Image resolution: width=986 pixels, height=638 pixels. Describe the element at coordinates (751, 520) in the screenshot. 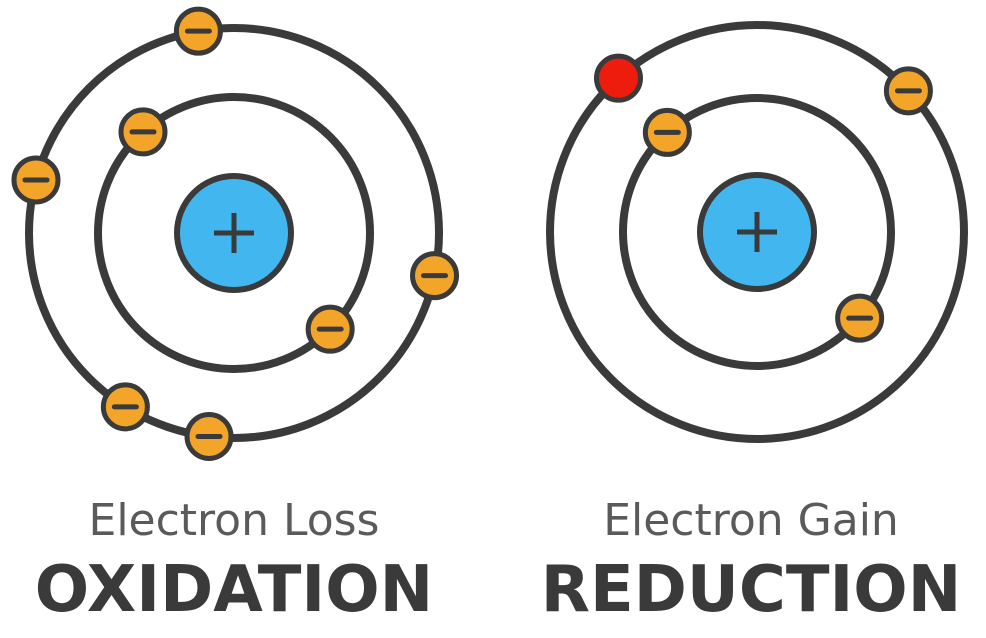

I see `reduction-subtitle: Electron Gain` at that location.